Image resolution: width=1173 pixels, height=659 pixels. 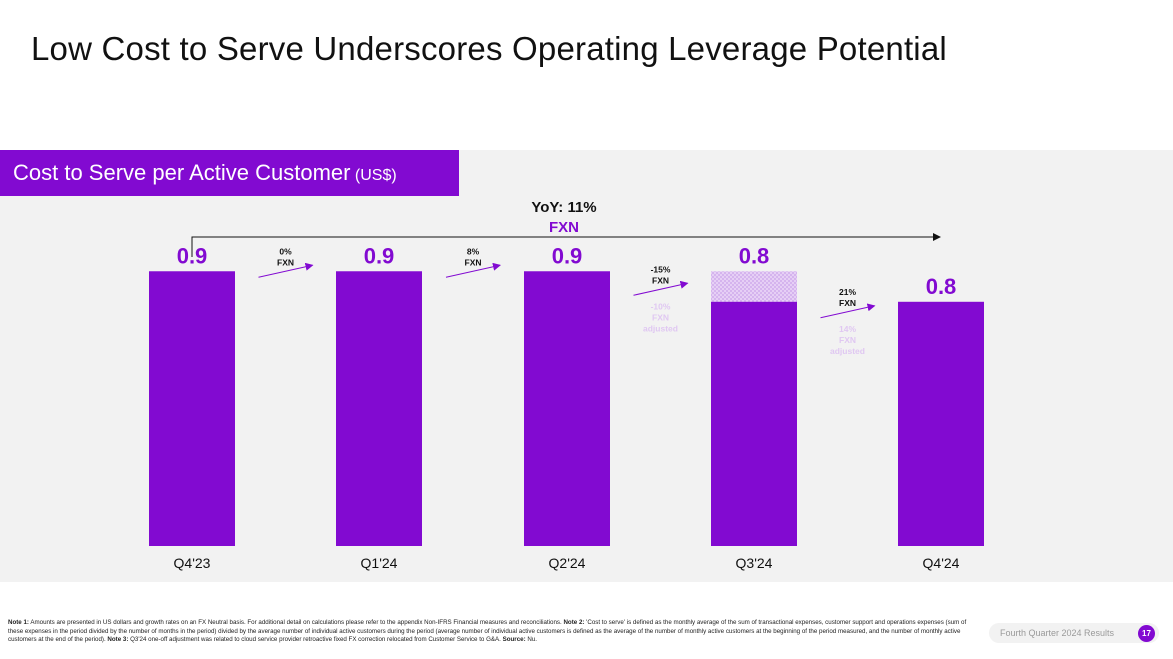 What do you see at coordinates (18, 622) in the screenshot?
I see `note1-label: Note 1:` at bounding box center [18, 622].